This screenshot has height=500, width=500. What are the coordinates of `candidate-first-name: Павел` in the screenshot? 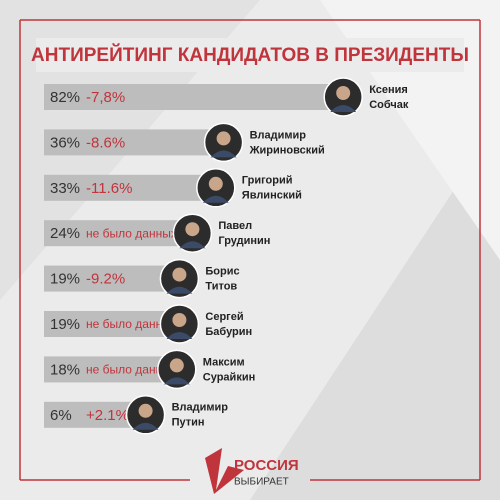 It's located at (235, 226).